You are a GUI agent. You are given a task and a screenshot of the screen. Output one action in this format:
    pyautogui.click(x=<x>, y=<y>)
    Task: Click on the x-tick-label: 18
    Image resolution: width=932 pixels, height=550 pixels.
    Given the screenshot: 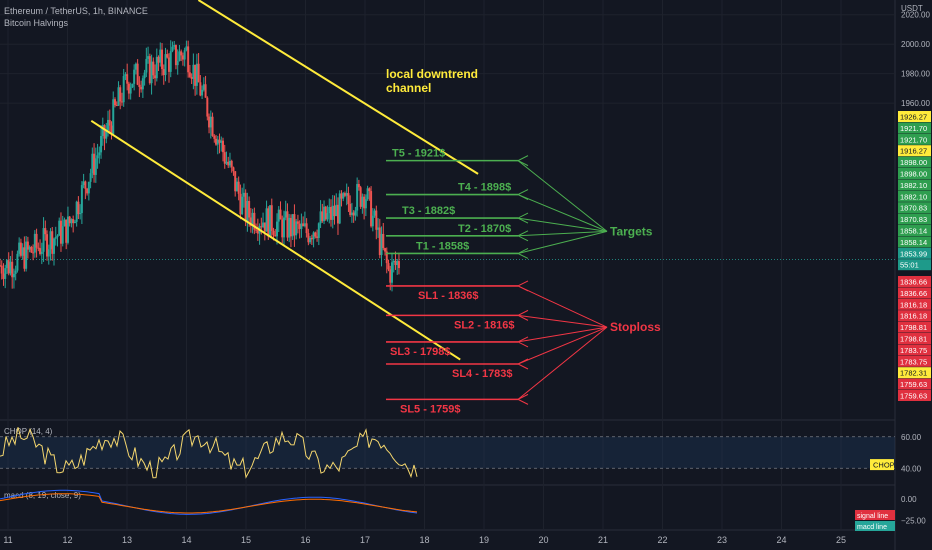 What is the action you would take?
    pyautogui.click(x=424, y=540)
    